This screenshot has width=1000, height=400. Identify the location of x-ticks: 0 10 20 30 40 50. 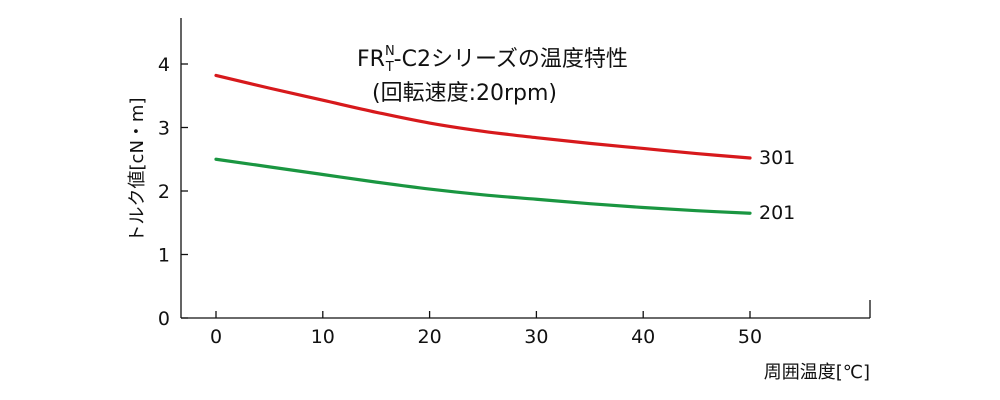
(486, 329).